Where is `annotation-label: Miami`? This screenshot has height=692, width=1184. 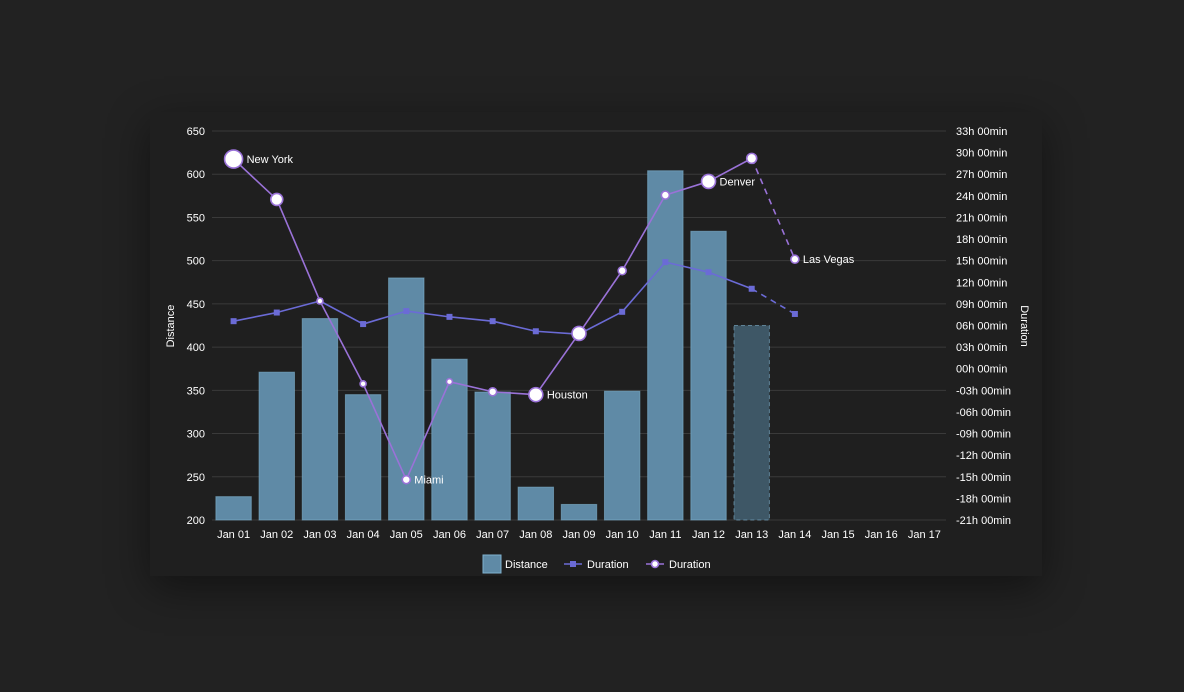
annotation-label: Miami is located at coordinates (428, 481).